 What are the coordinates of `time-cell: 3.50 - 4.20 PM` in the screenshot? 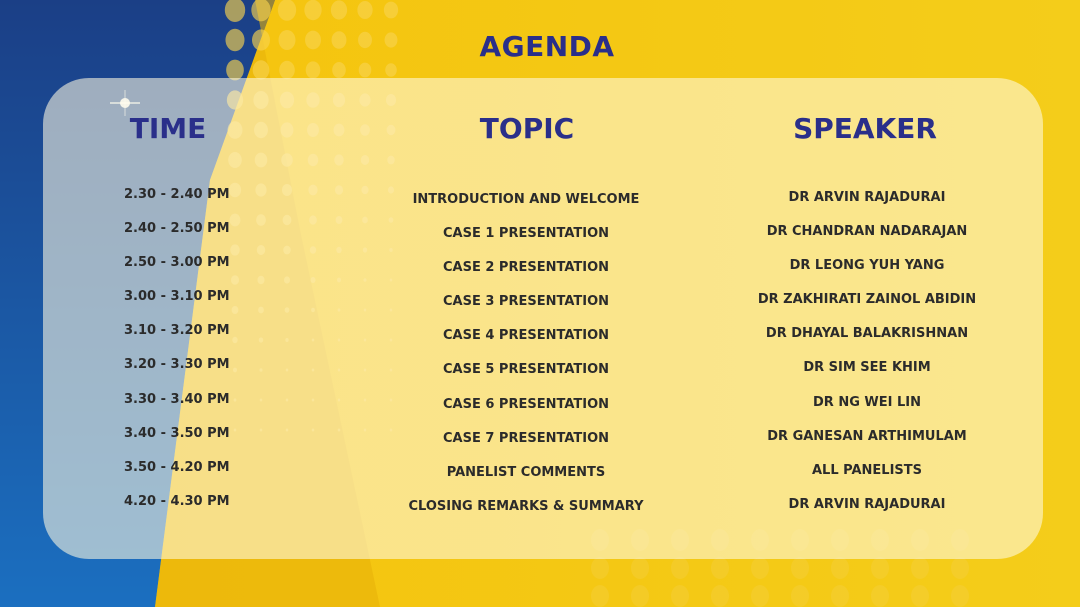 It's located at (177, 467).